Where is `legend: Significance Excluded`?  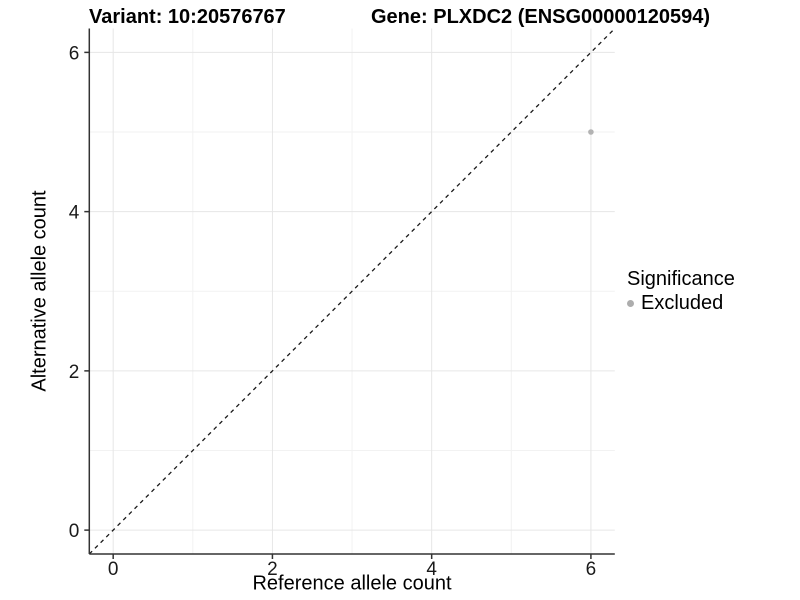
legend: Significance Excluded is located at coordinates (681, 291).